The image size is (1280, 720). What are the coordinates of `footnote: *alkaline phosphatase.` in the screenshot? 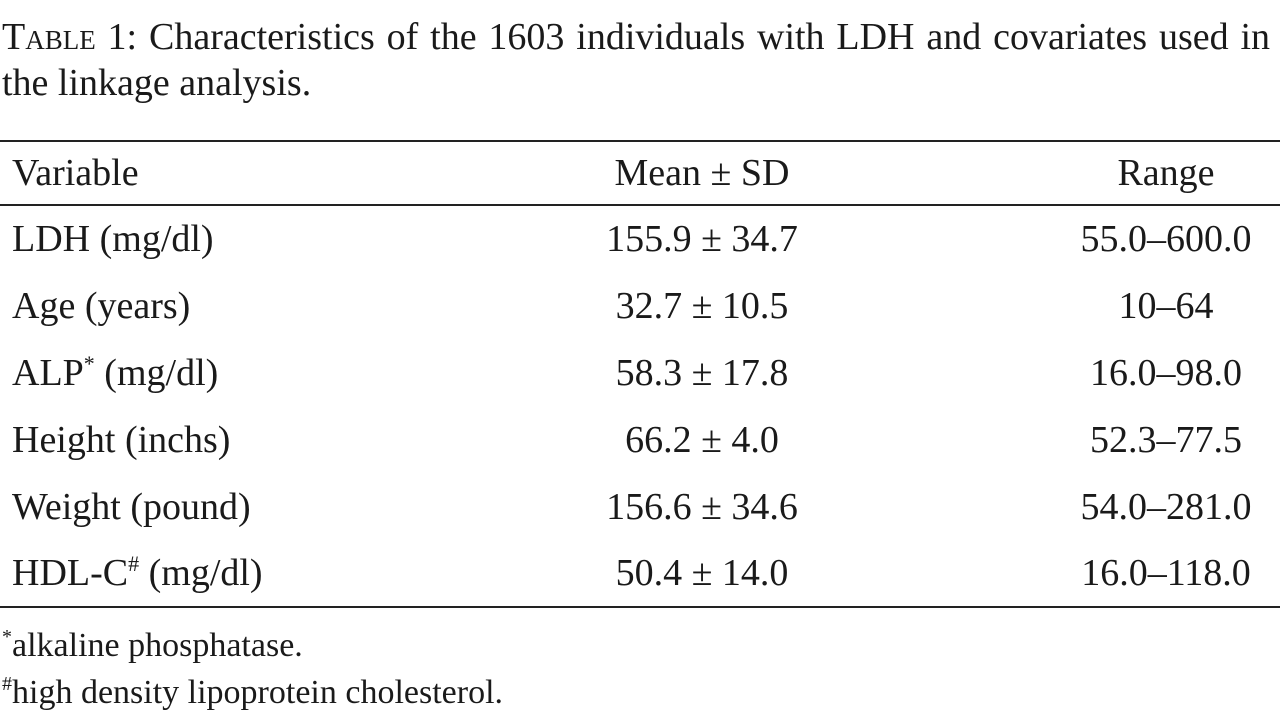 It's located at (252, 645).